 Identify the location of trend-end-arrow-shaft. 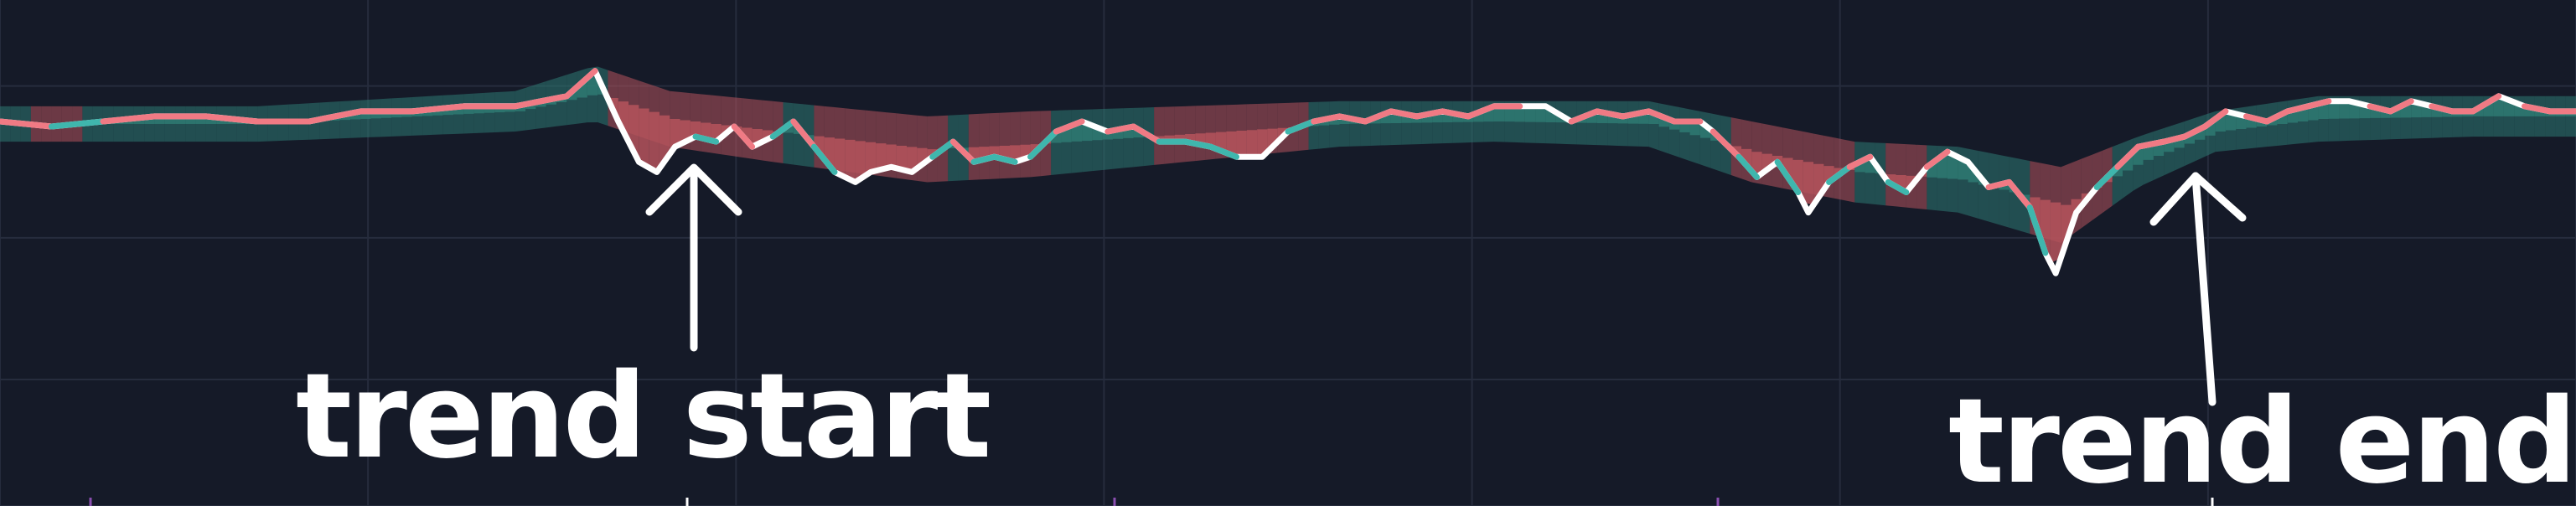
(2203, 289).